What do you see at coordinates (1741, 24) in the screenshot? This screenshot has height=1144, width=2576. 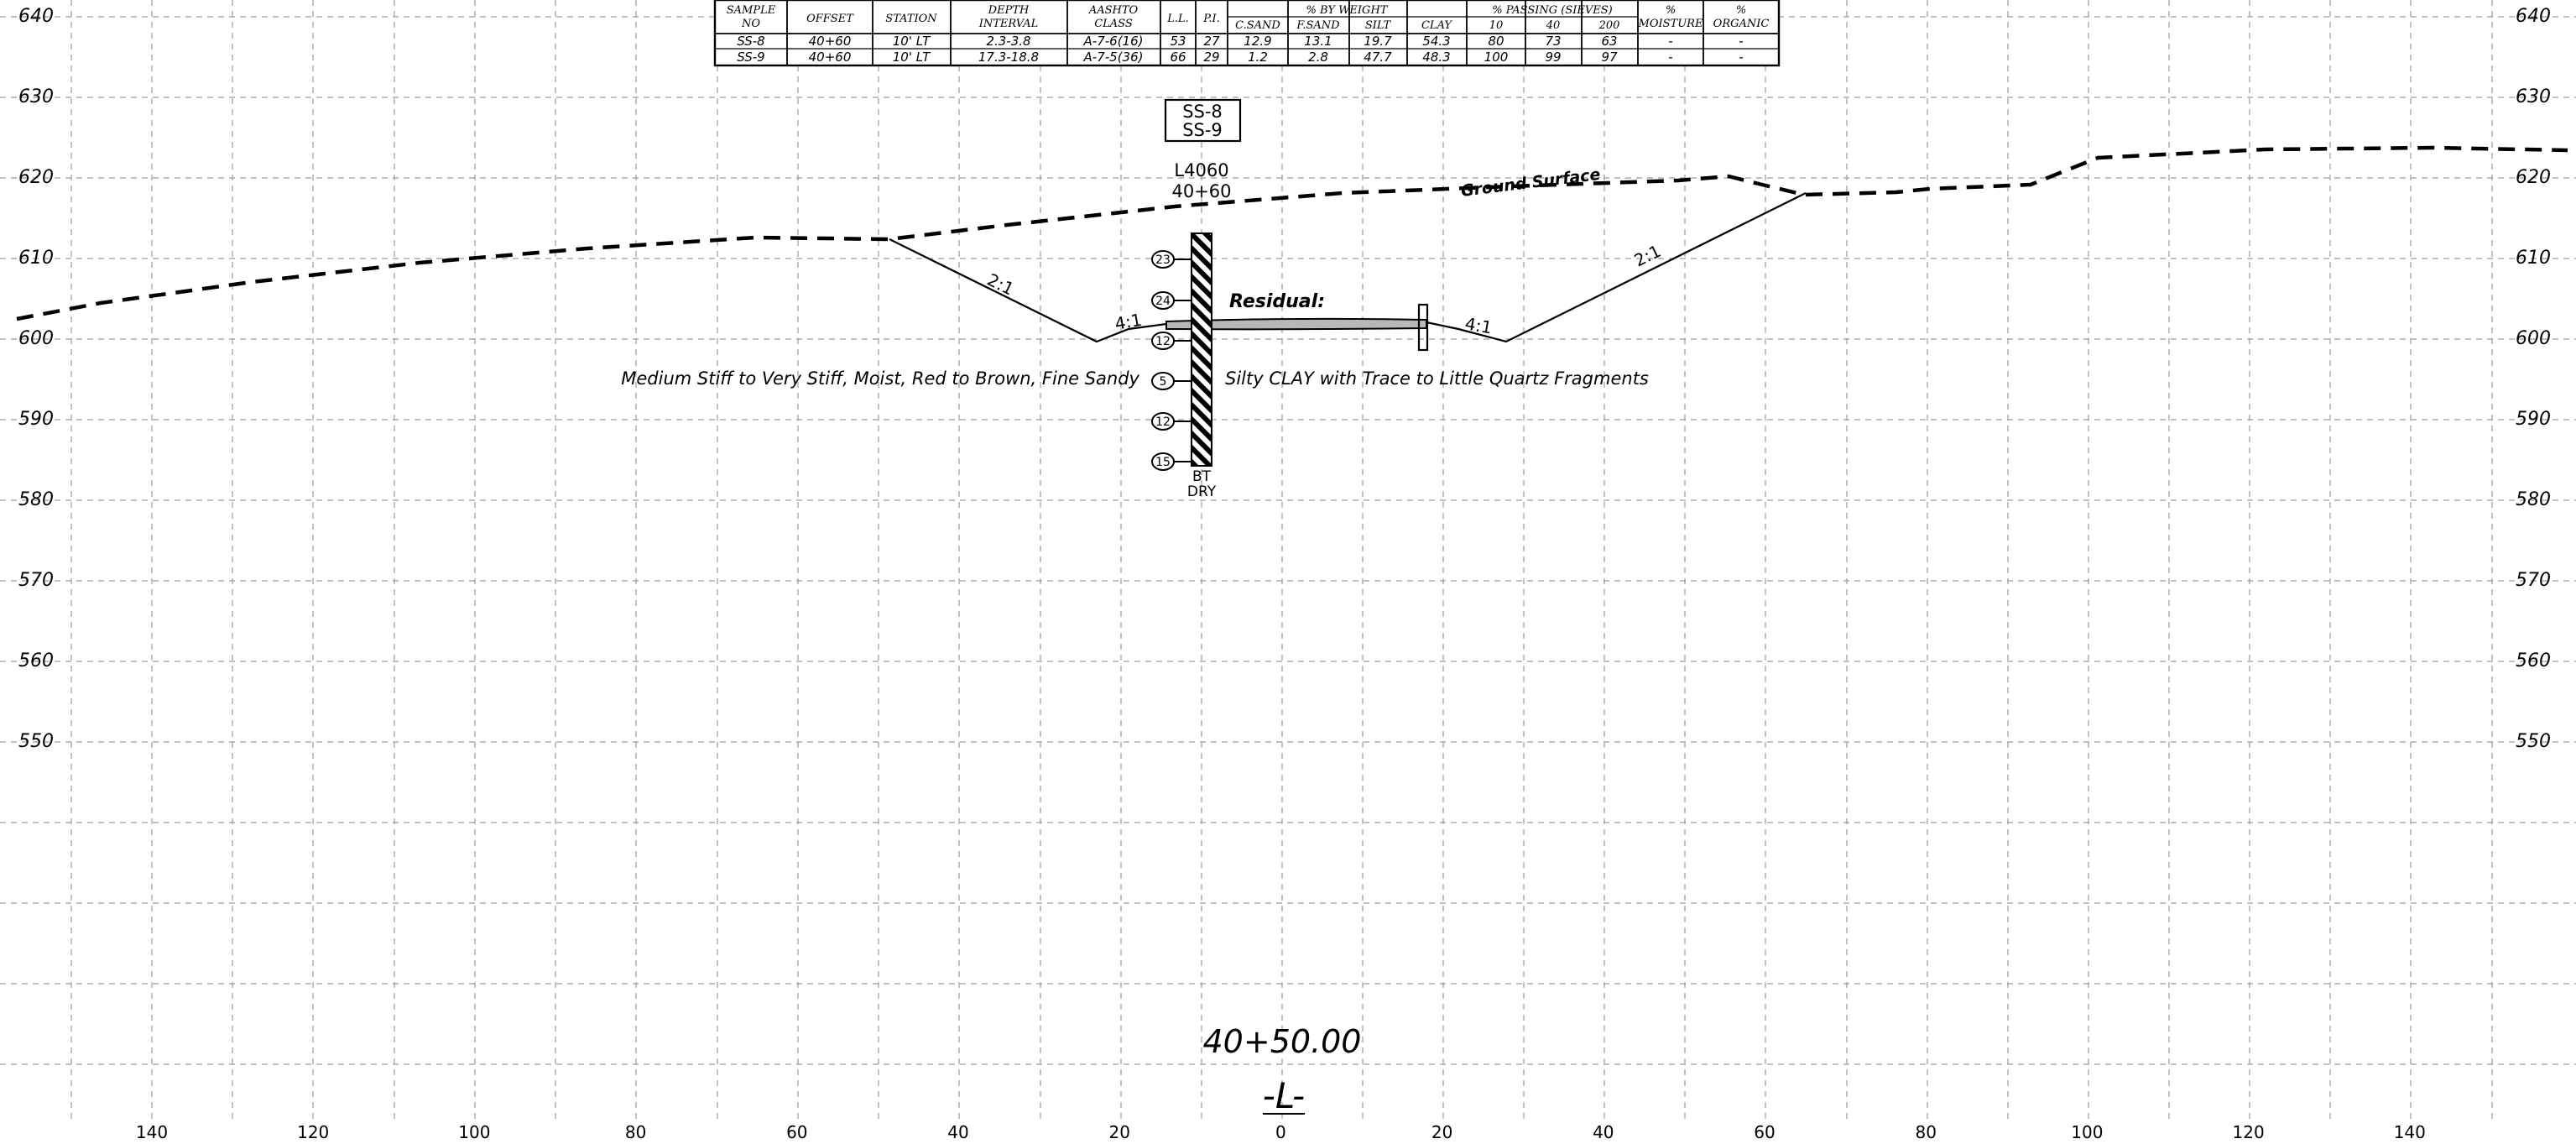 I see `table-header-cell: ORGANIC` at bounding box center [1741, 24].